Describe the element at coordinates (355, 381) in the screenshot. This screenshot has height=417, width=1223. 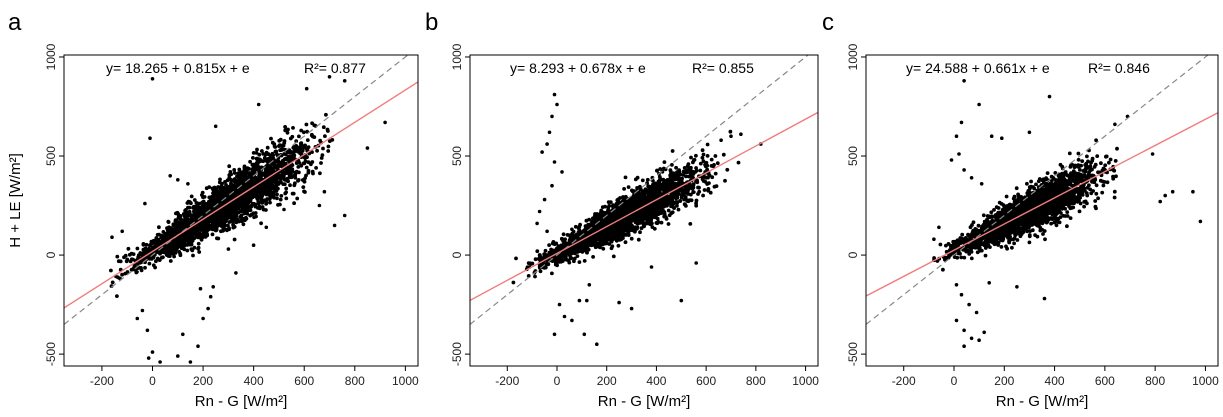
I see `x-tick-label: 800` at that location.